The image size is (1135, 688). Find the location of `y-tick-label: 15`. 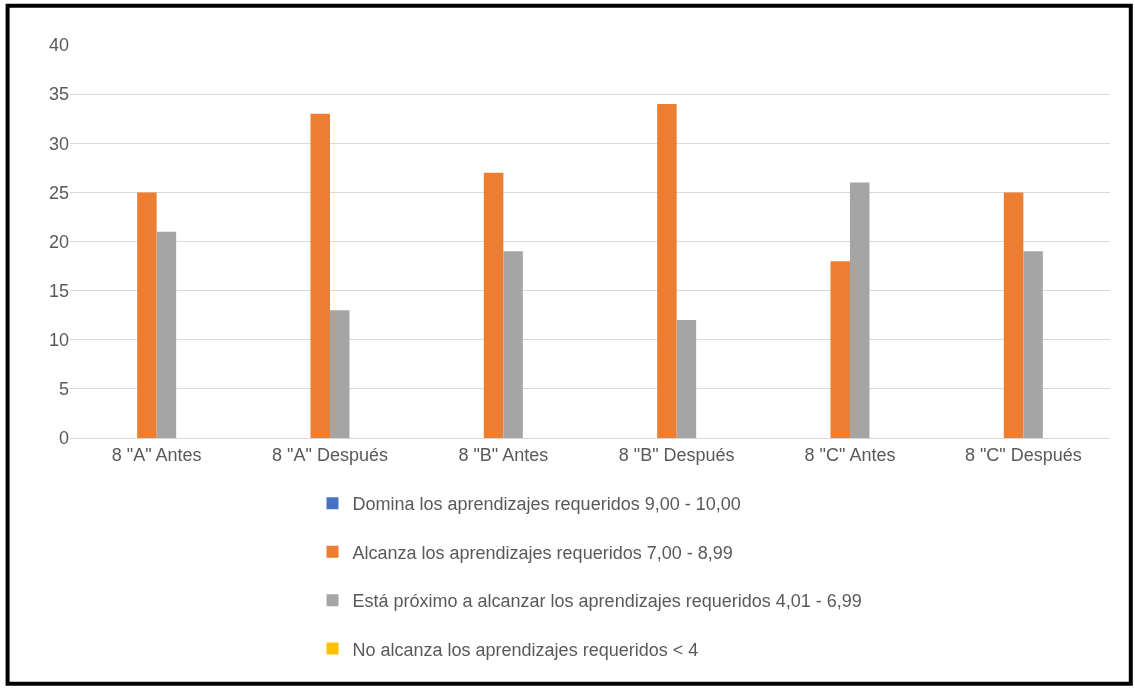

y-tick-label: 15 is located at coordinates (58, 290).